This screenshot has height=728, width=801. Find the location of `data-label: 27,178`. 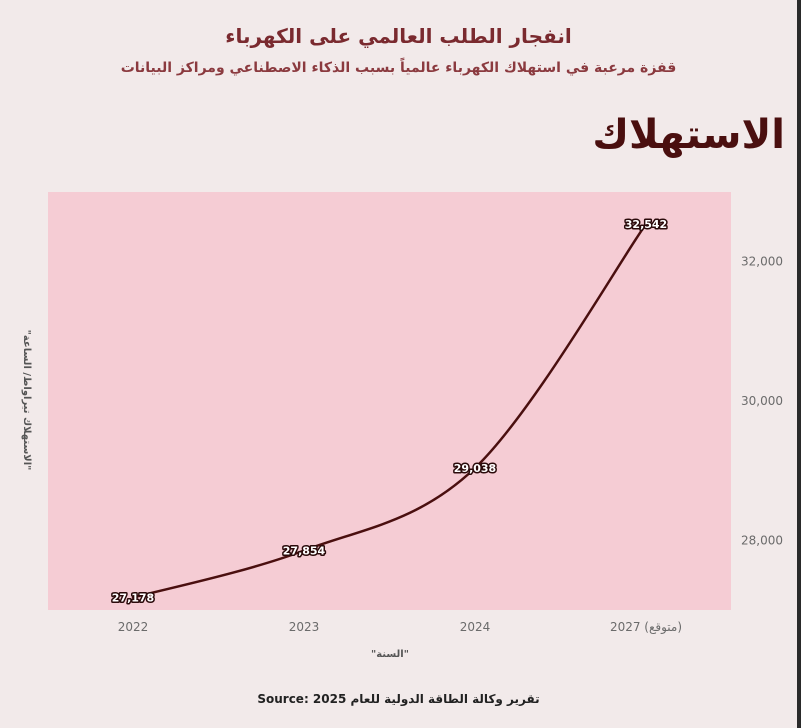

data-label: 27,178 is located at coordinates (133, 598).